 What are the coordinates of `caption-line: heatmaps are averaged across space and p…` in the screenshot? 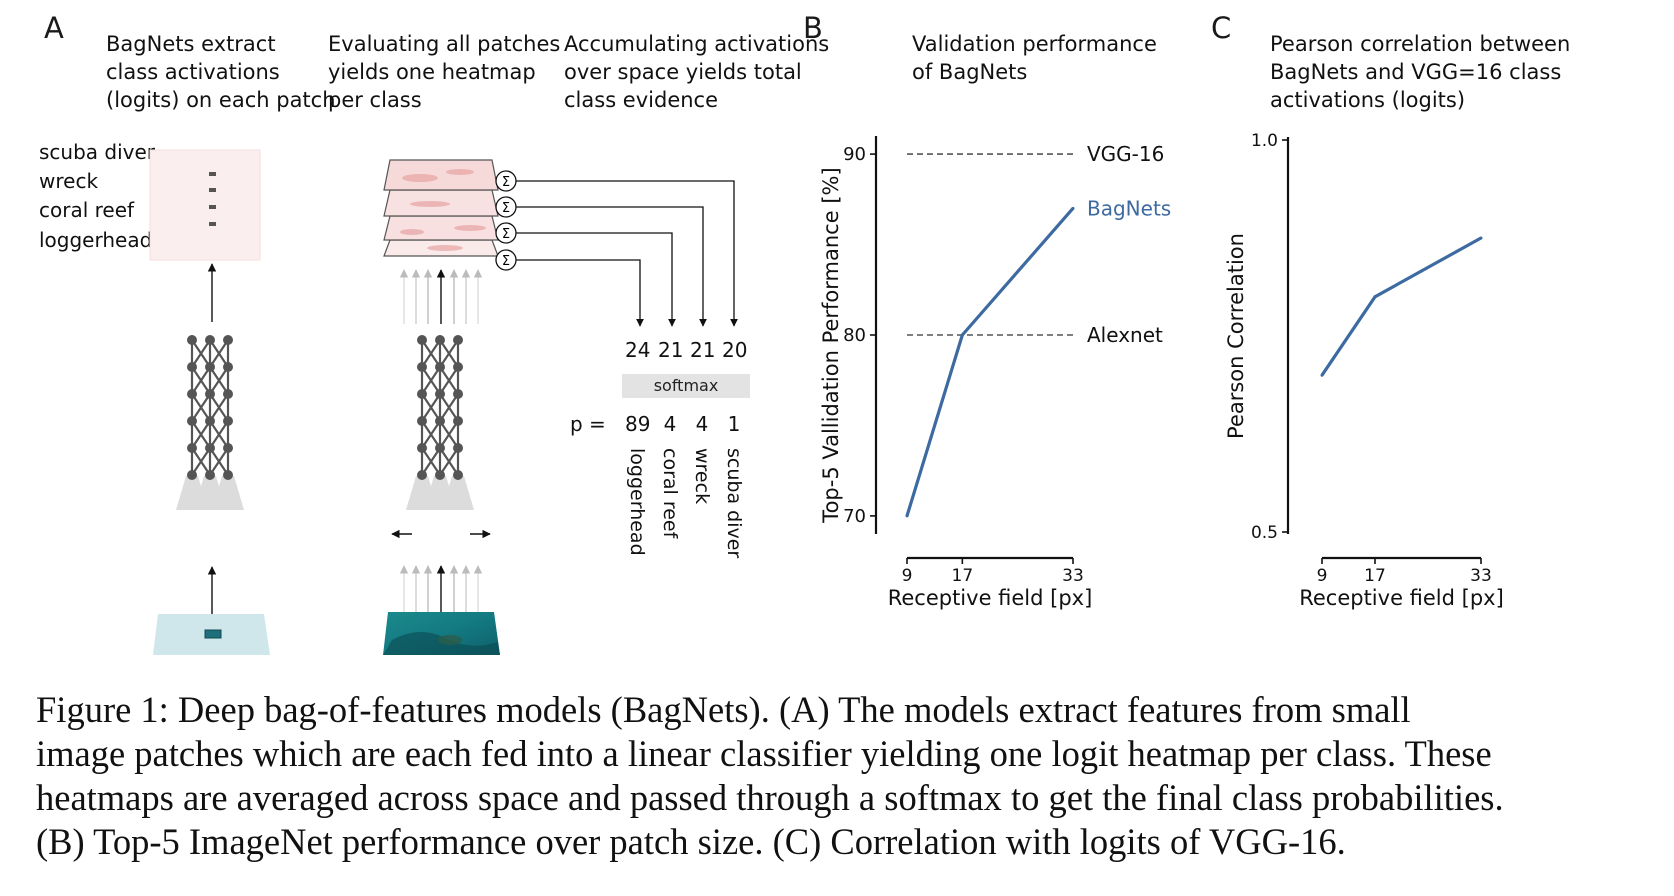 It's located at (770, 797).